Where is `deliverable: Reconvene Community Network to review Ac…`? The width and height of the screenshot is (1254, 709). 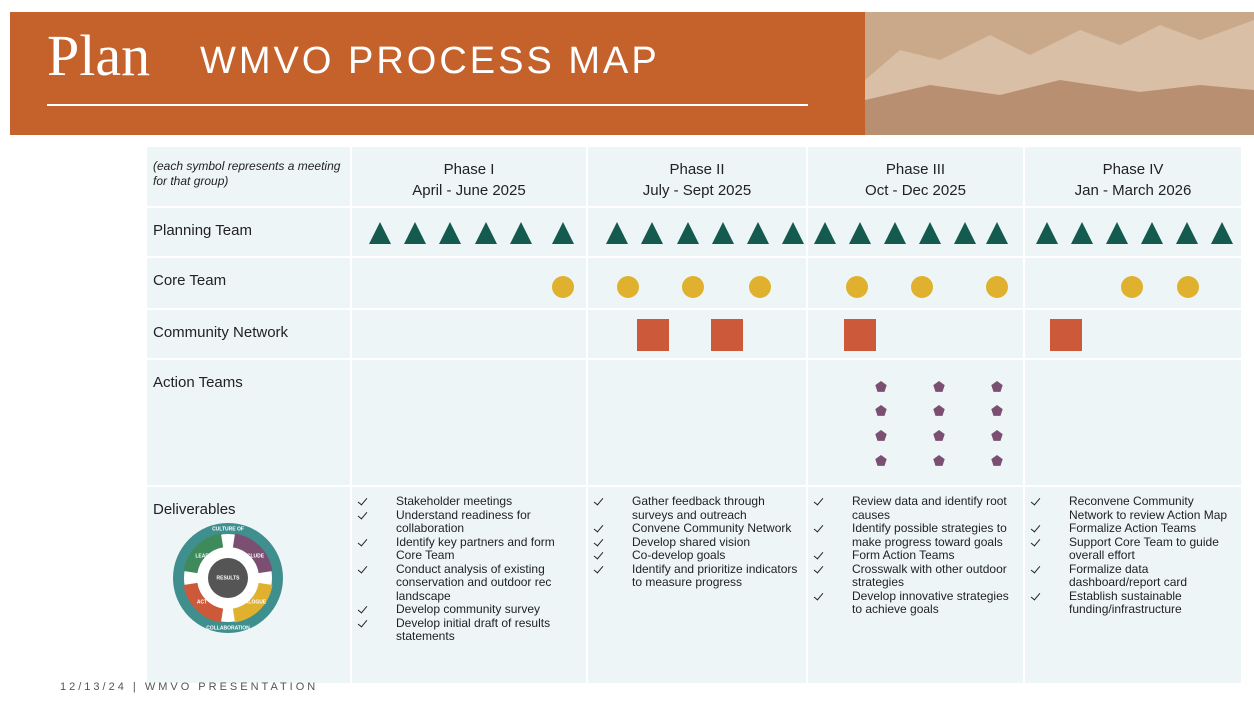 deliverable: Reconvene Community Network to review Ac… is located at coordinates (1153, 508).